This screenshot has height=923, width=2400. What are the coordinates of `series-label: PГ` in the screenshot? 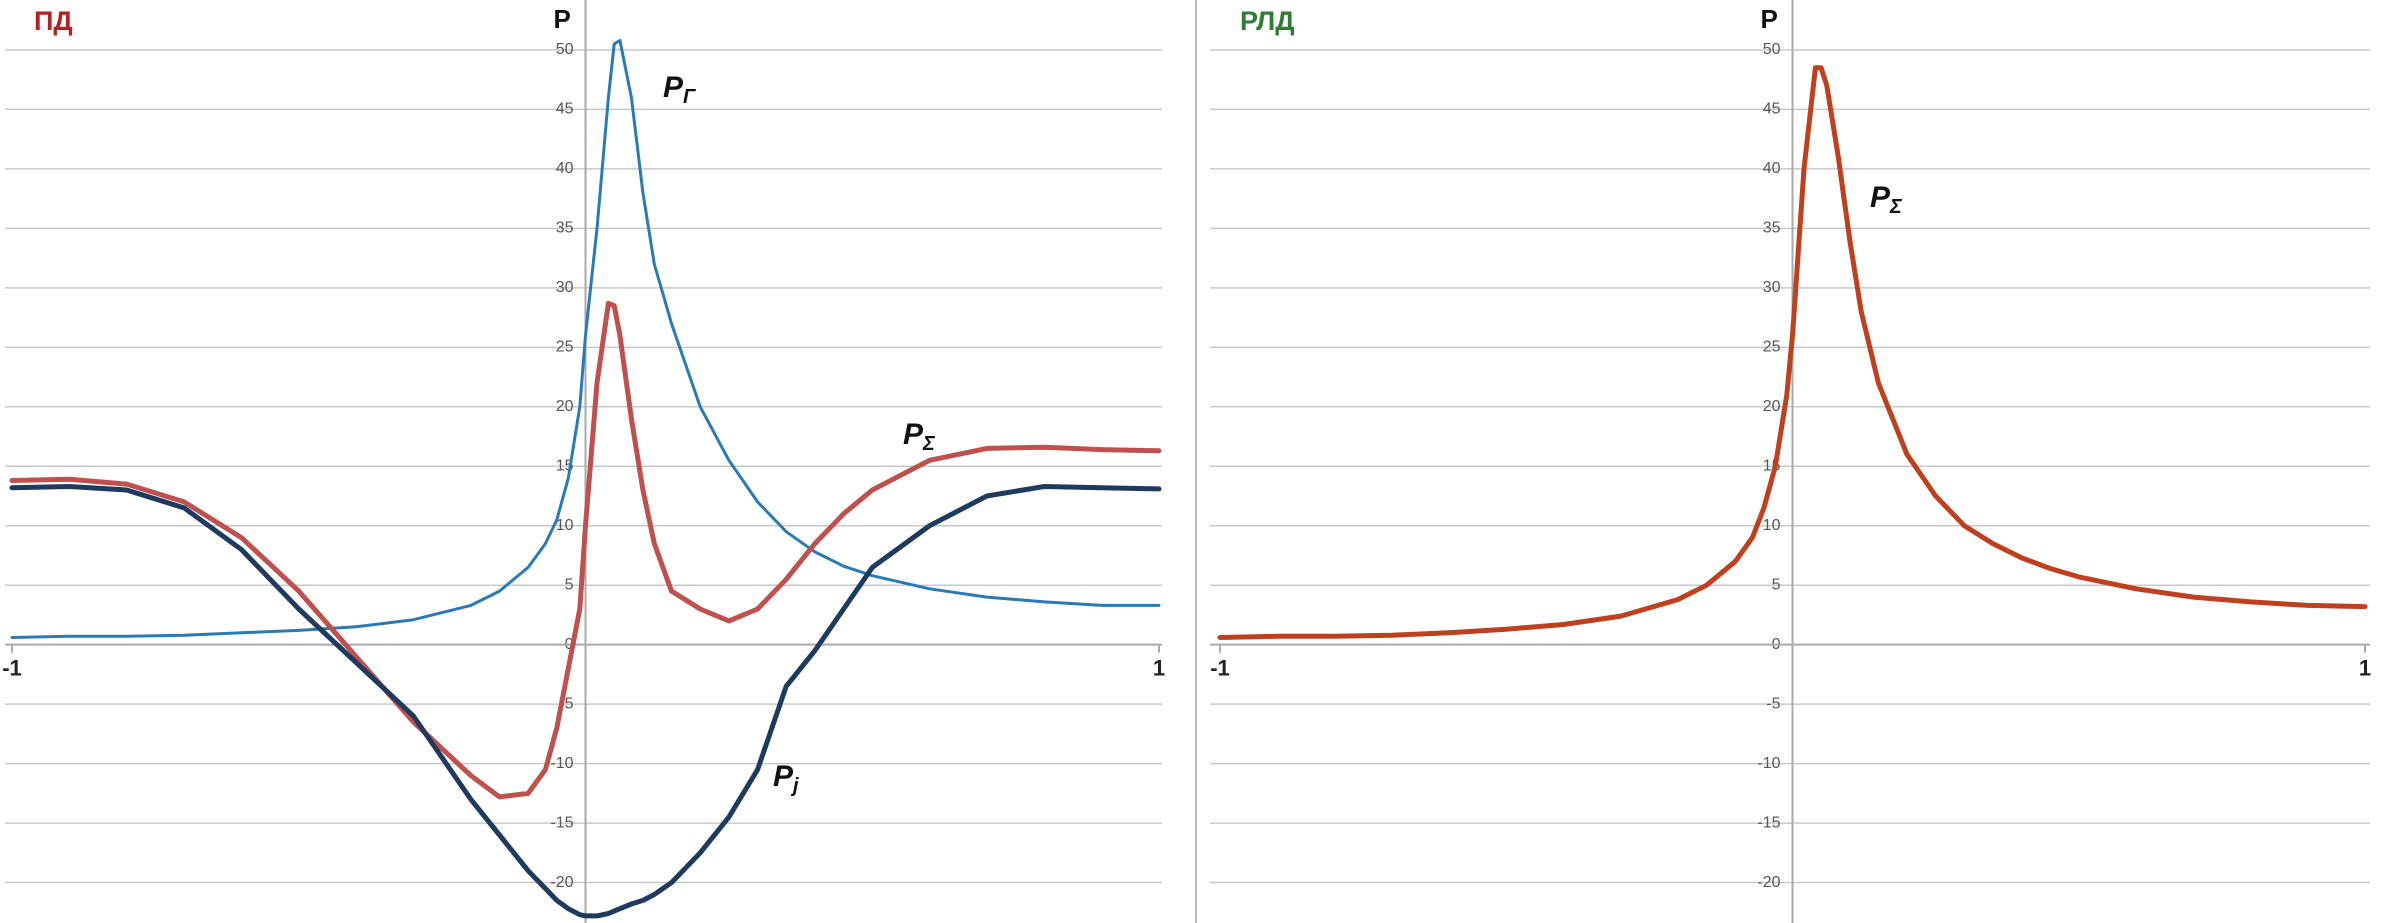 It's located at (680, 89).